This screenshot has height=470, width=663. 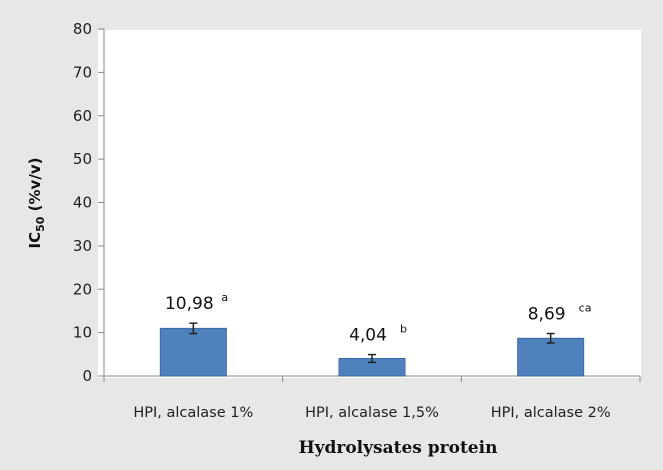 What do you see at coordinates (82, 29) in the screenshot?
I see `y-tick-label: 80` at bounding box center [82, 29].